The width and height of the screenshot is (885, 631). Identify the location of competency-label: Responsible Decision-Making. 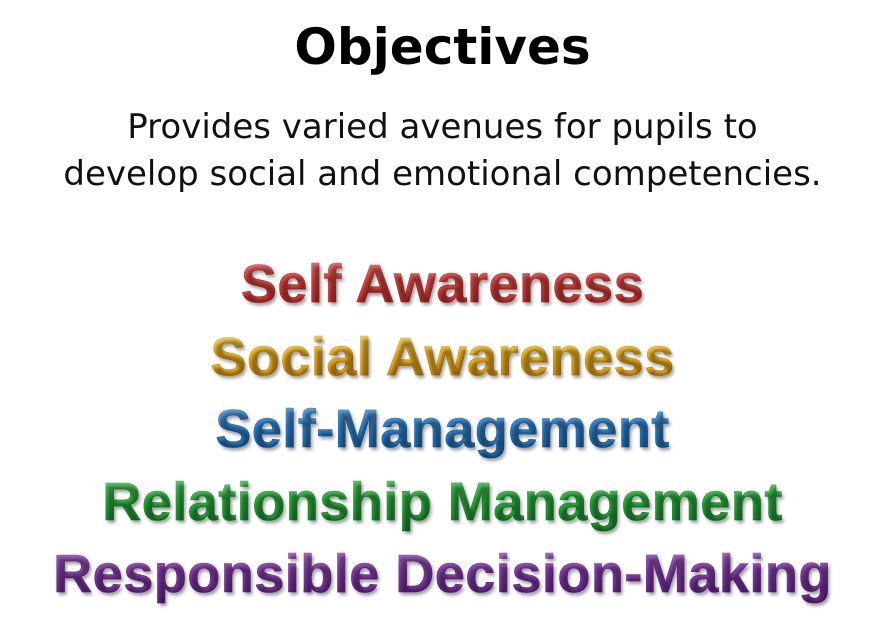
(442, 574).